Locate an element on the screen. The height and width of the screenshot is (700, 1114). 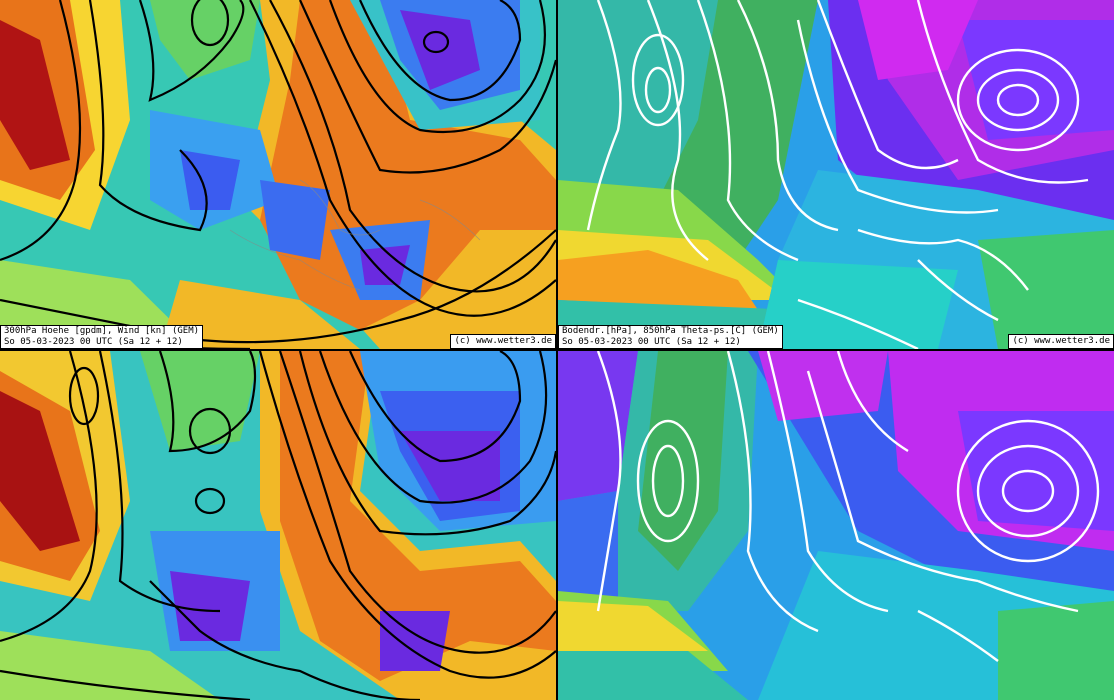
caption-title: 300hPa Hoehe [gpdm], Wind [kn] (GEM) is located at coordinates (102, 331).